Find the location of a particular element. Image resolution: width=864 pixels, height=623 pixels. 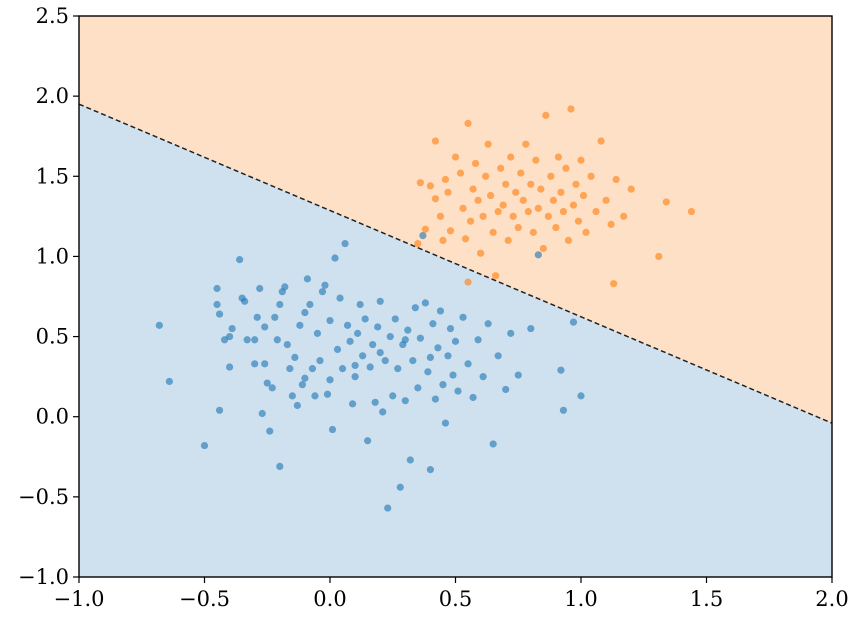

y-axis: −1.0 −0.5 0.0 0.5 1.0 1.5 2.0 2.5 is located at coordinates (48, 296).